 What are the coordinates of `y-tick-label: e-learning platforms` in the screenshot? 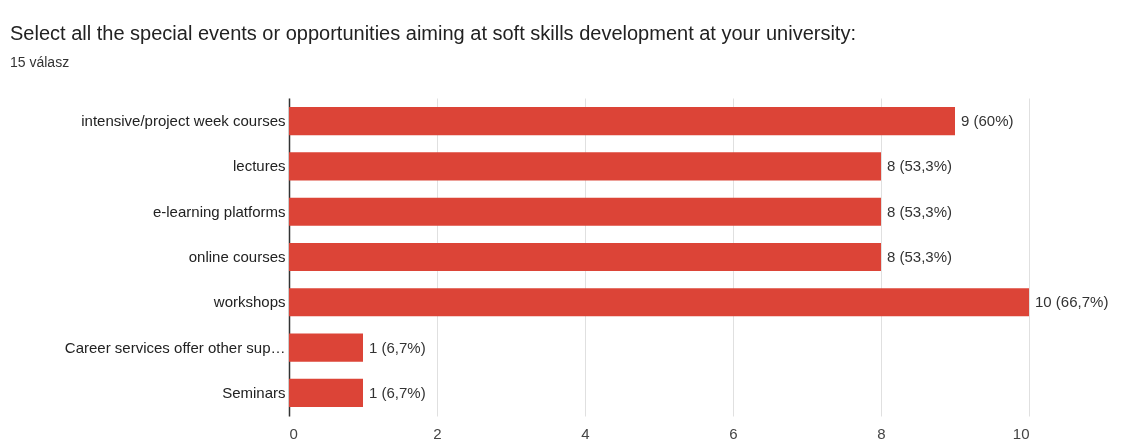 It's located at (219, 211).